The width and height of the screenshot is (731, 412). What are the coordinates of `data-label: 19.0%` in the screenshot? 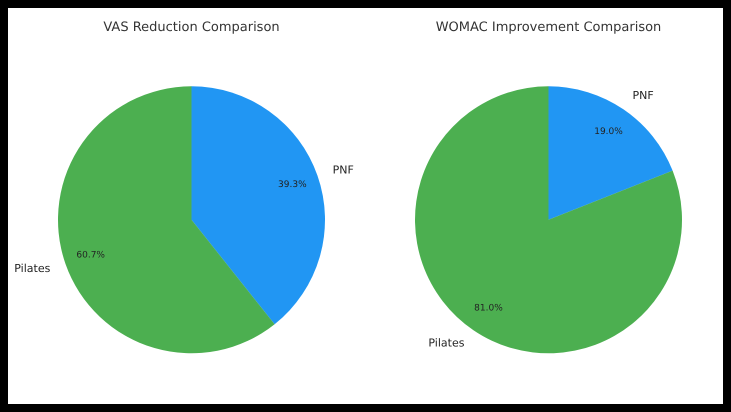 It's located at (609, 131).